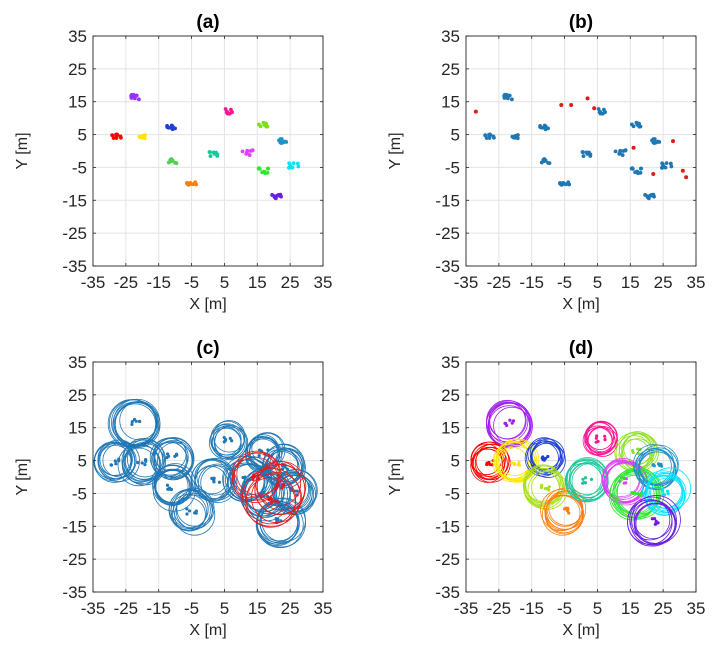 The height and width of the screenshot is (657, 720). Describe the element at coordinates (74, 592) in the screenshot. I see `y-tick-label: -35` at that location.